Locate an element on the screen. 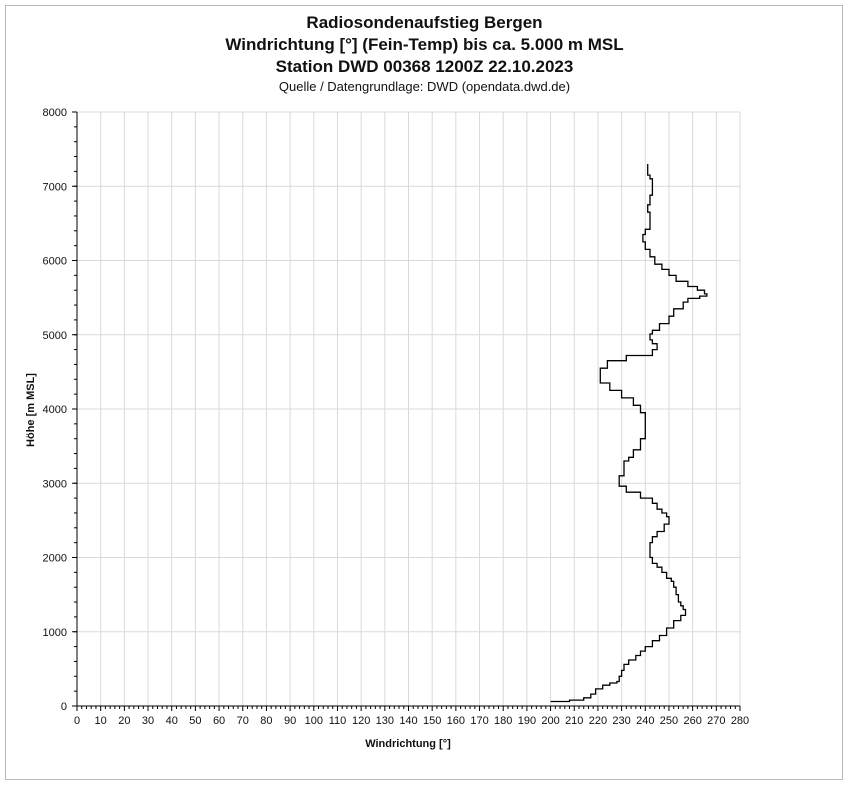  y-tick-label: 7000 is located at coordinates (55, 187).